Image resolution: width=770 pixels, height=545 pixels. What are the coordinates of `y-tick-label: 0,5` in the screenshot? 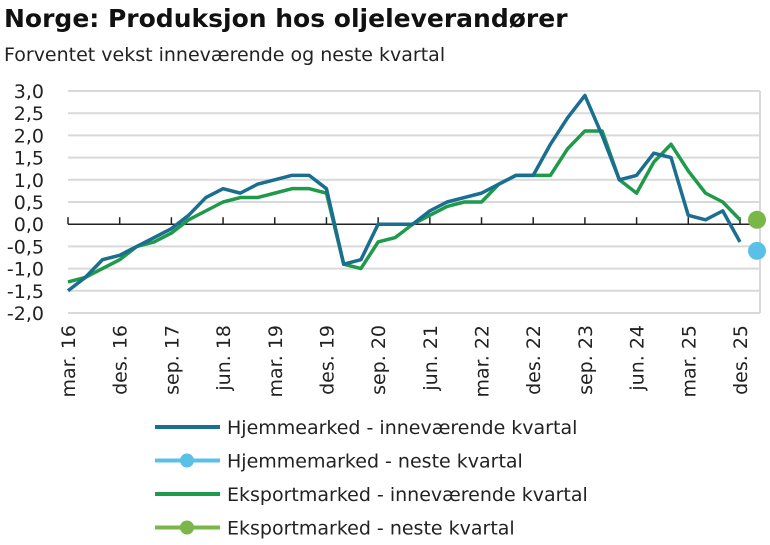 It's located at (29, 203).